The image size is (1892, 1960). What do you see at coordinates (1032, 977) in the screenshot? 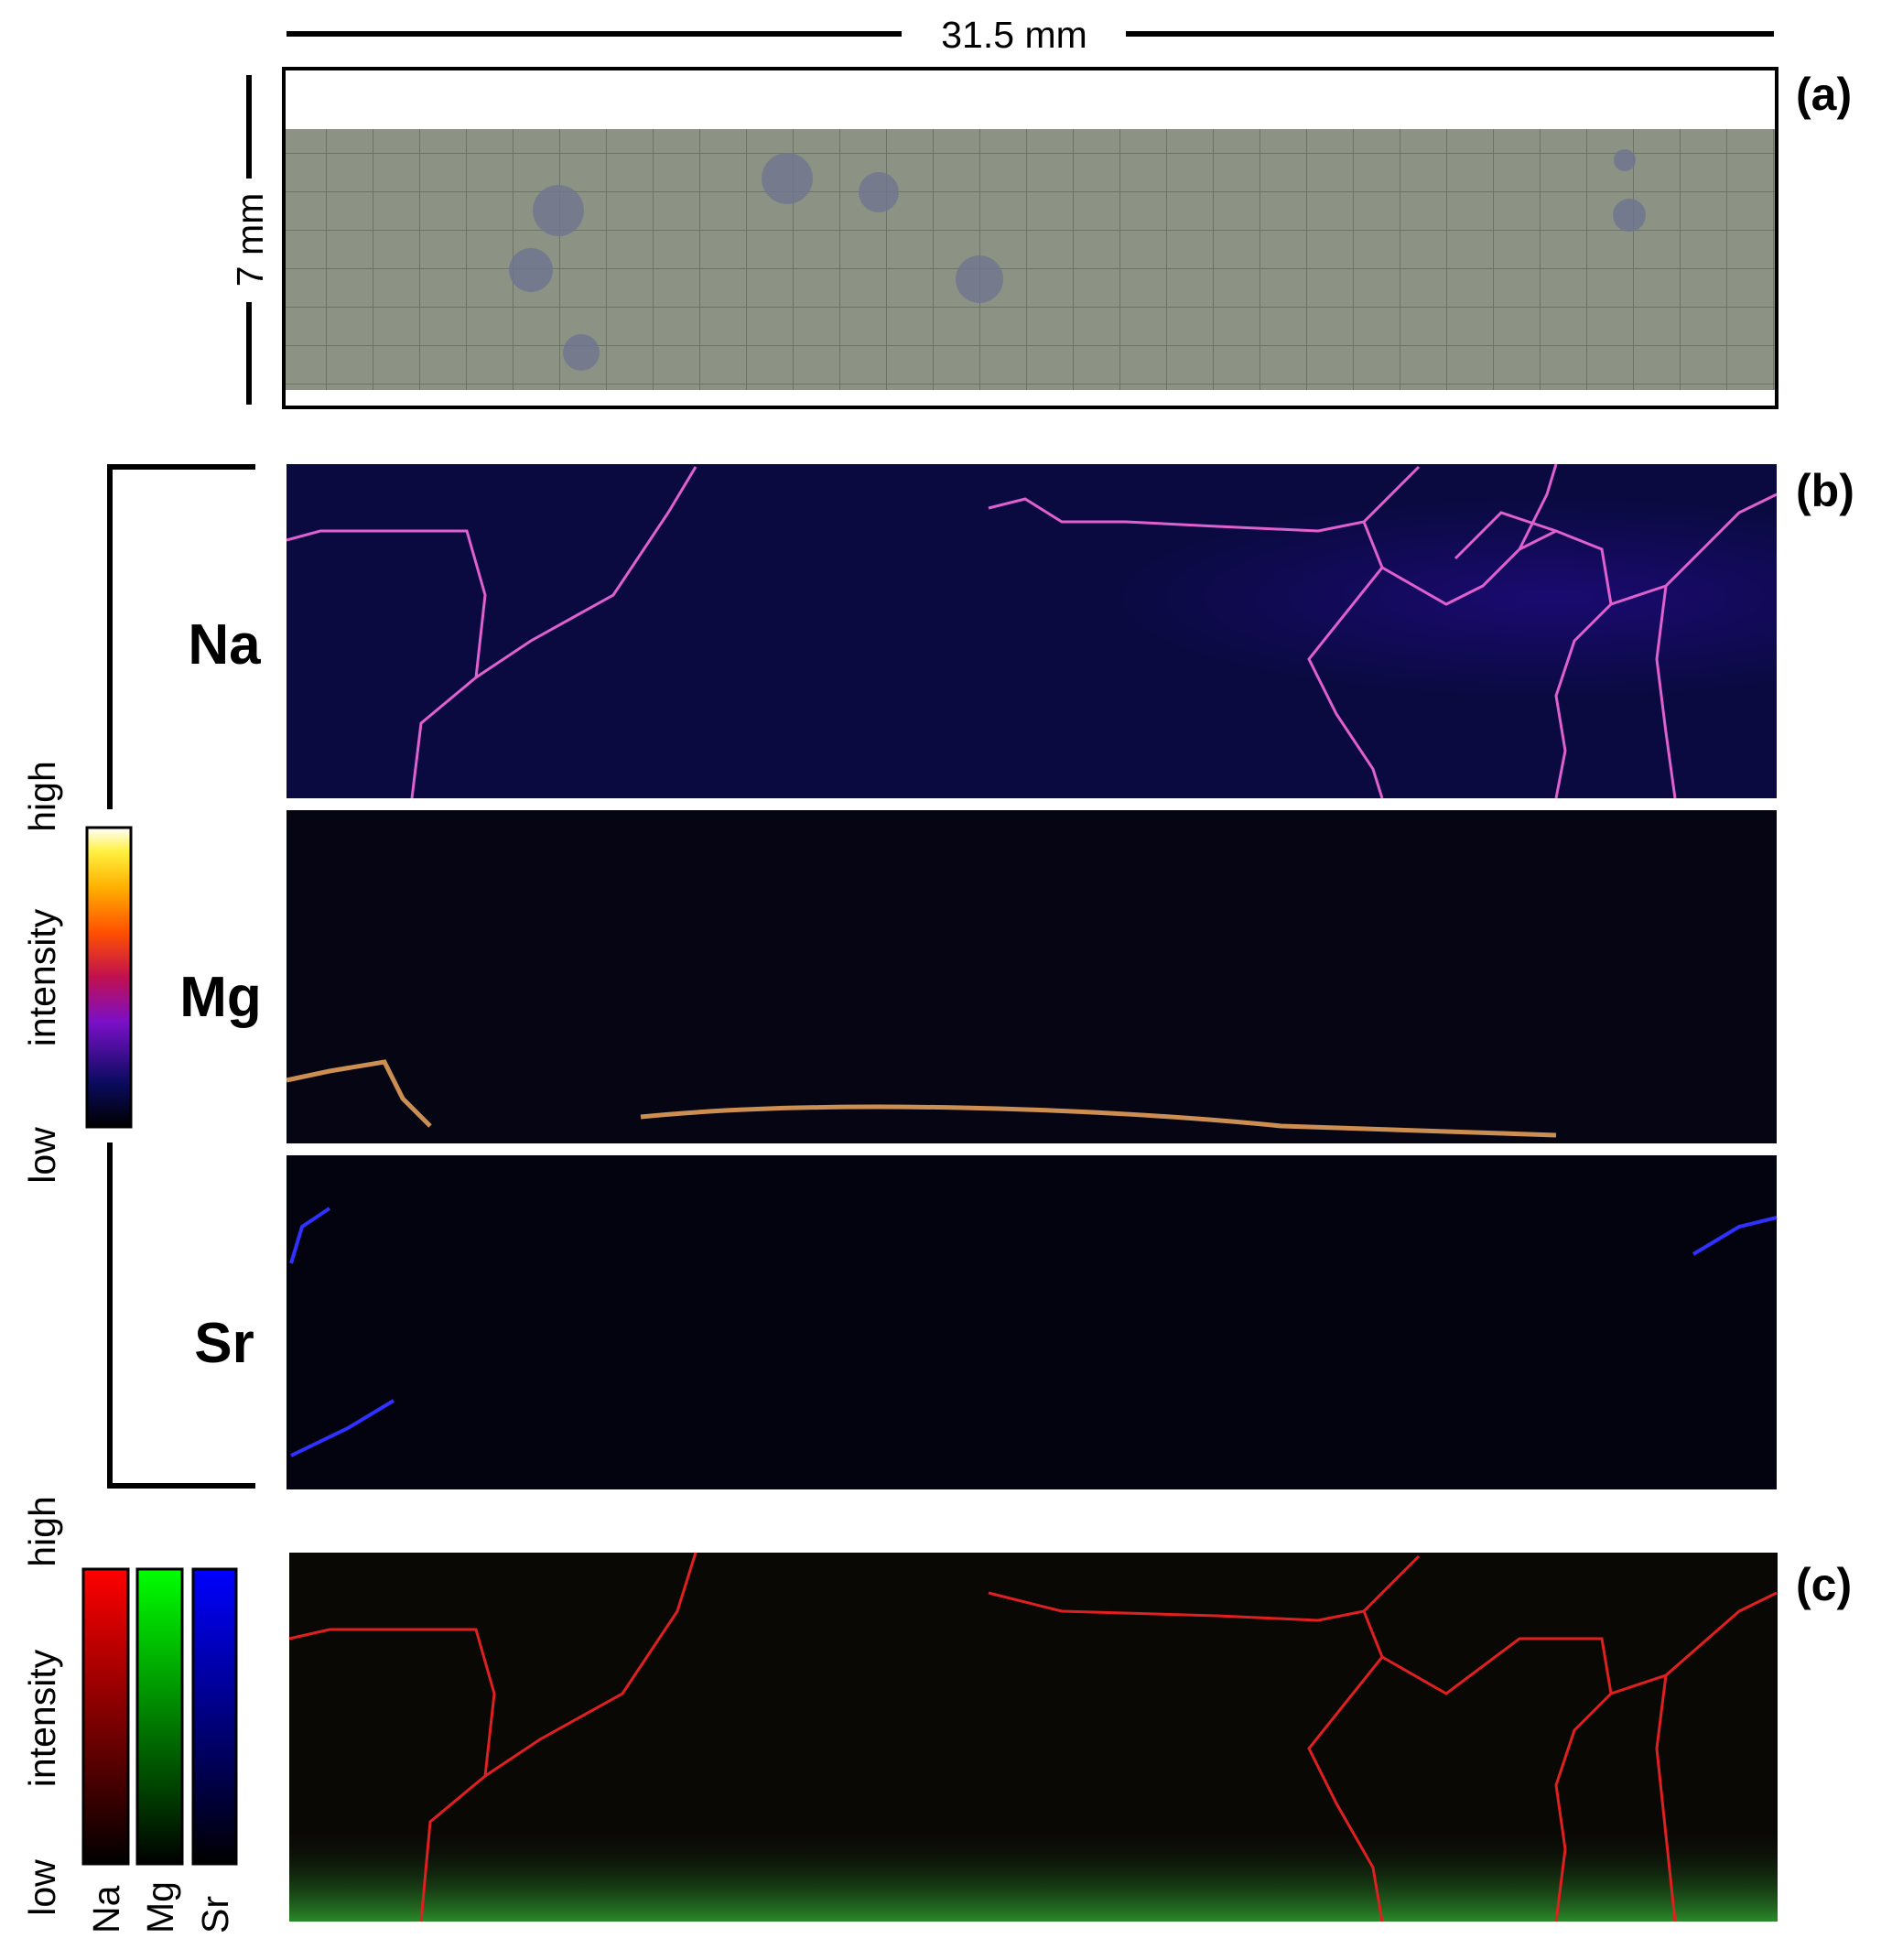
I see `mg-map` at bounding box center [1032, 977].